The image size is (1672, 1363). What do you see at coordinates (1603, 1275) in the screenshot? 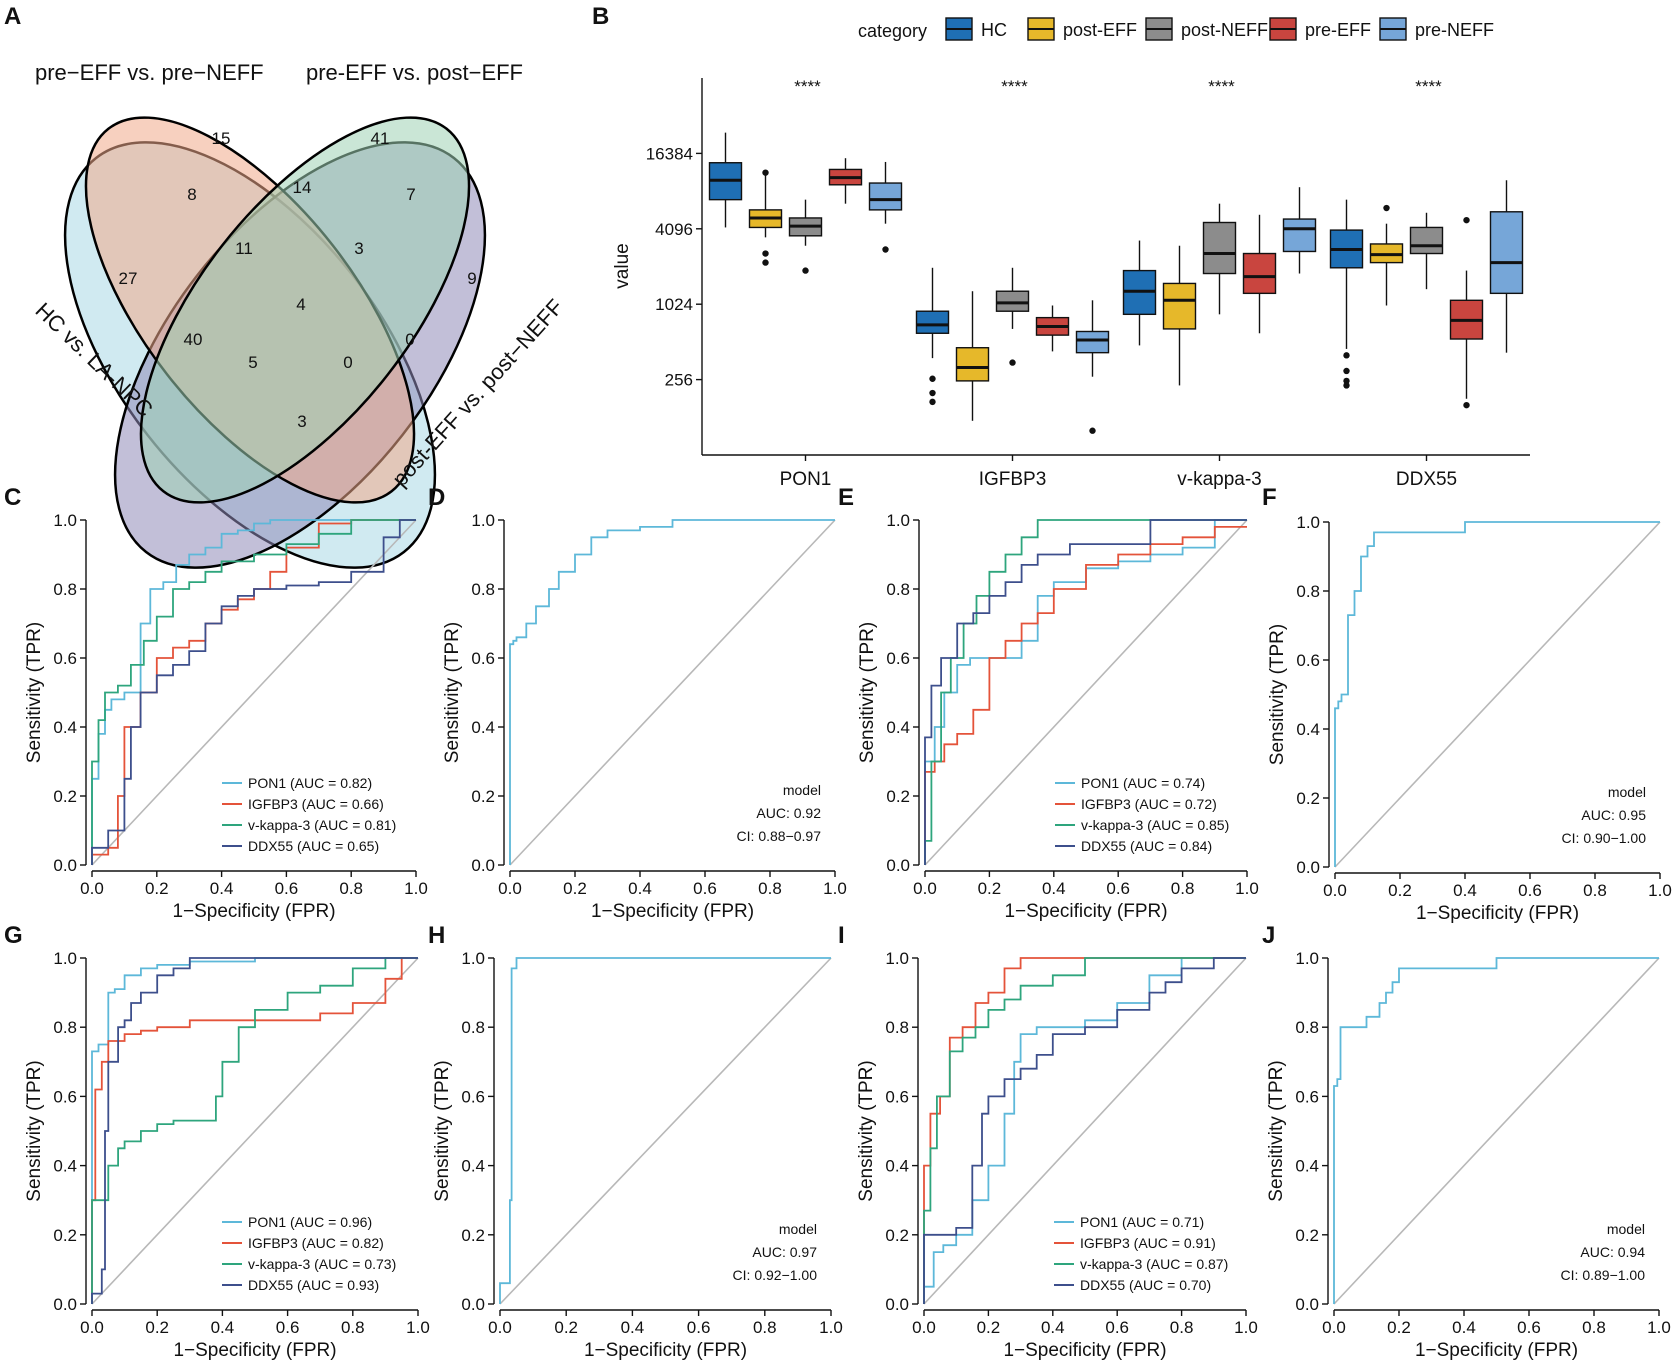
I see `model-ci: CI: 0.89−1.00` at bounding box center [1603, 1275].